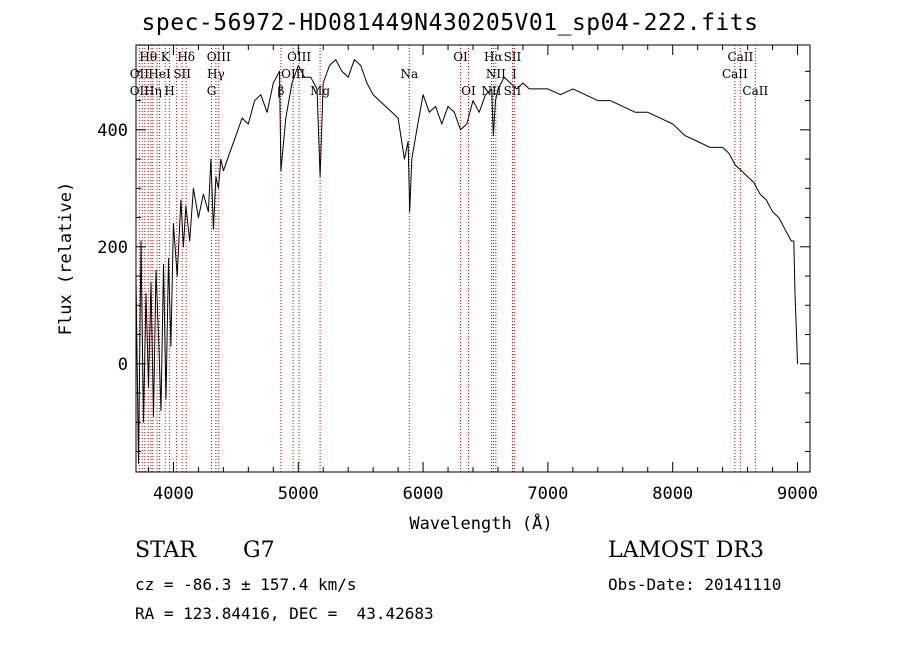  What do you see at coordinates (173, 494) in the screenshot?
I see `x-tick-label: 4000` at bounding box center [173, 494].